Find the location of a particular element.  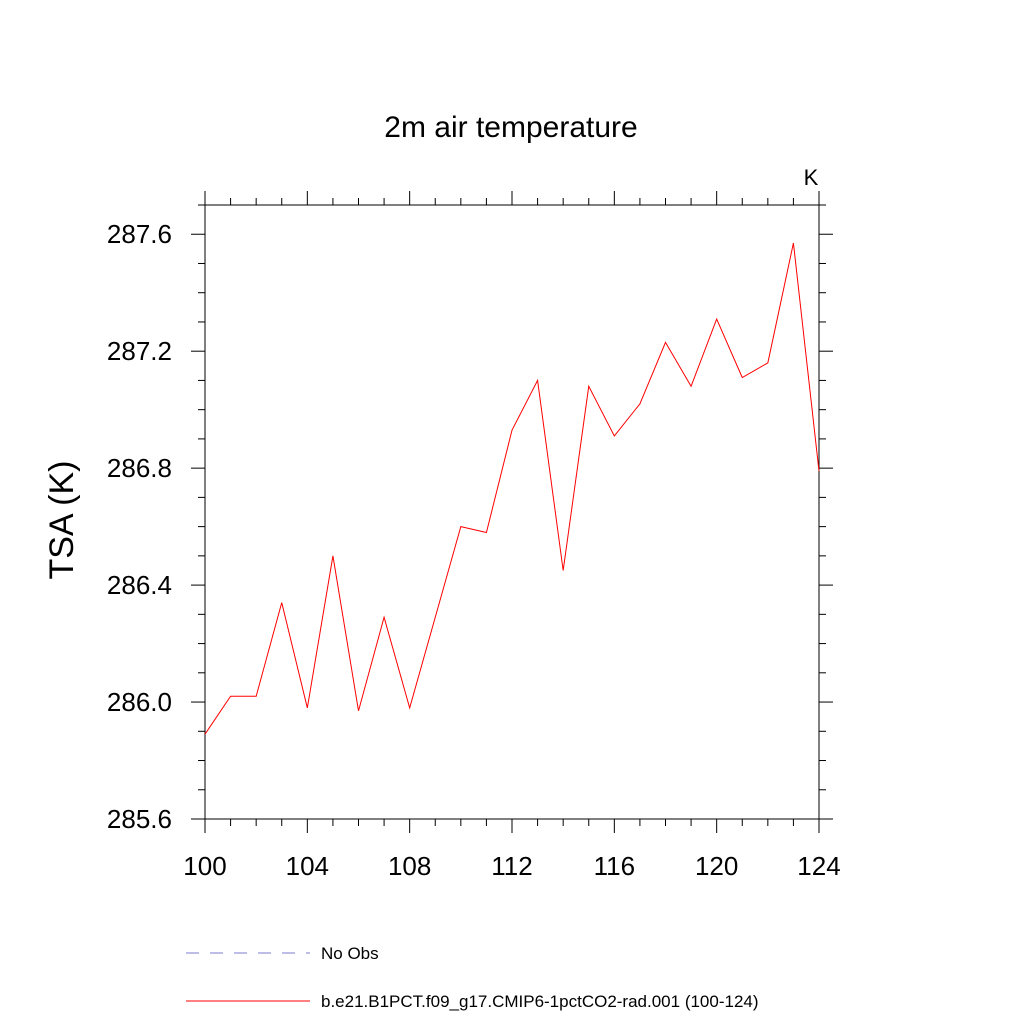

y-axis-label: TSA (K) is located at coordinates (62, 519).